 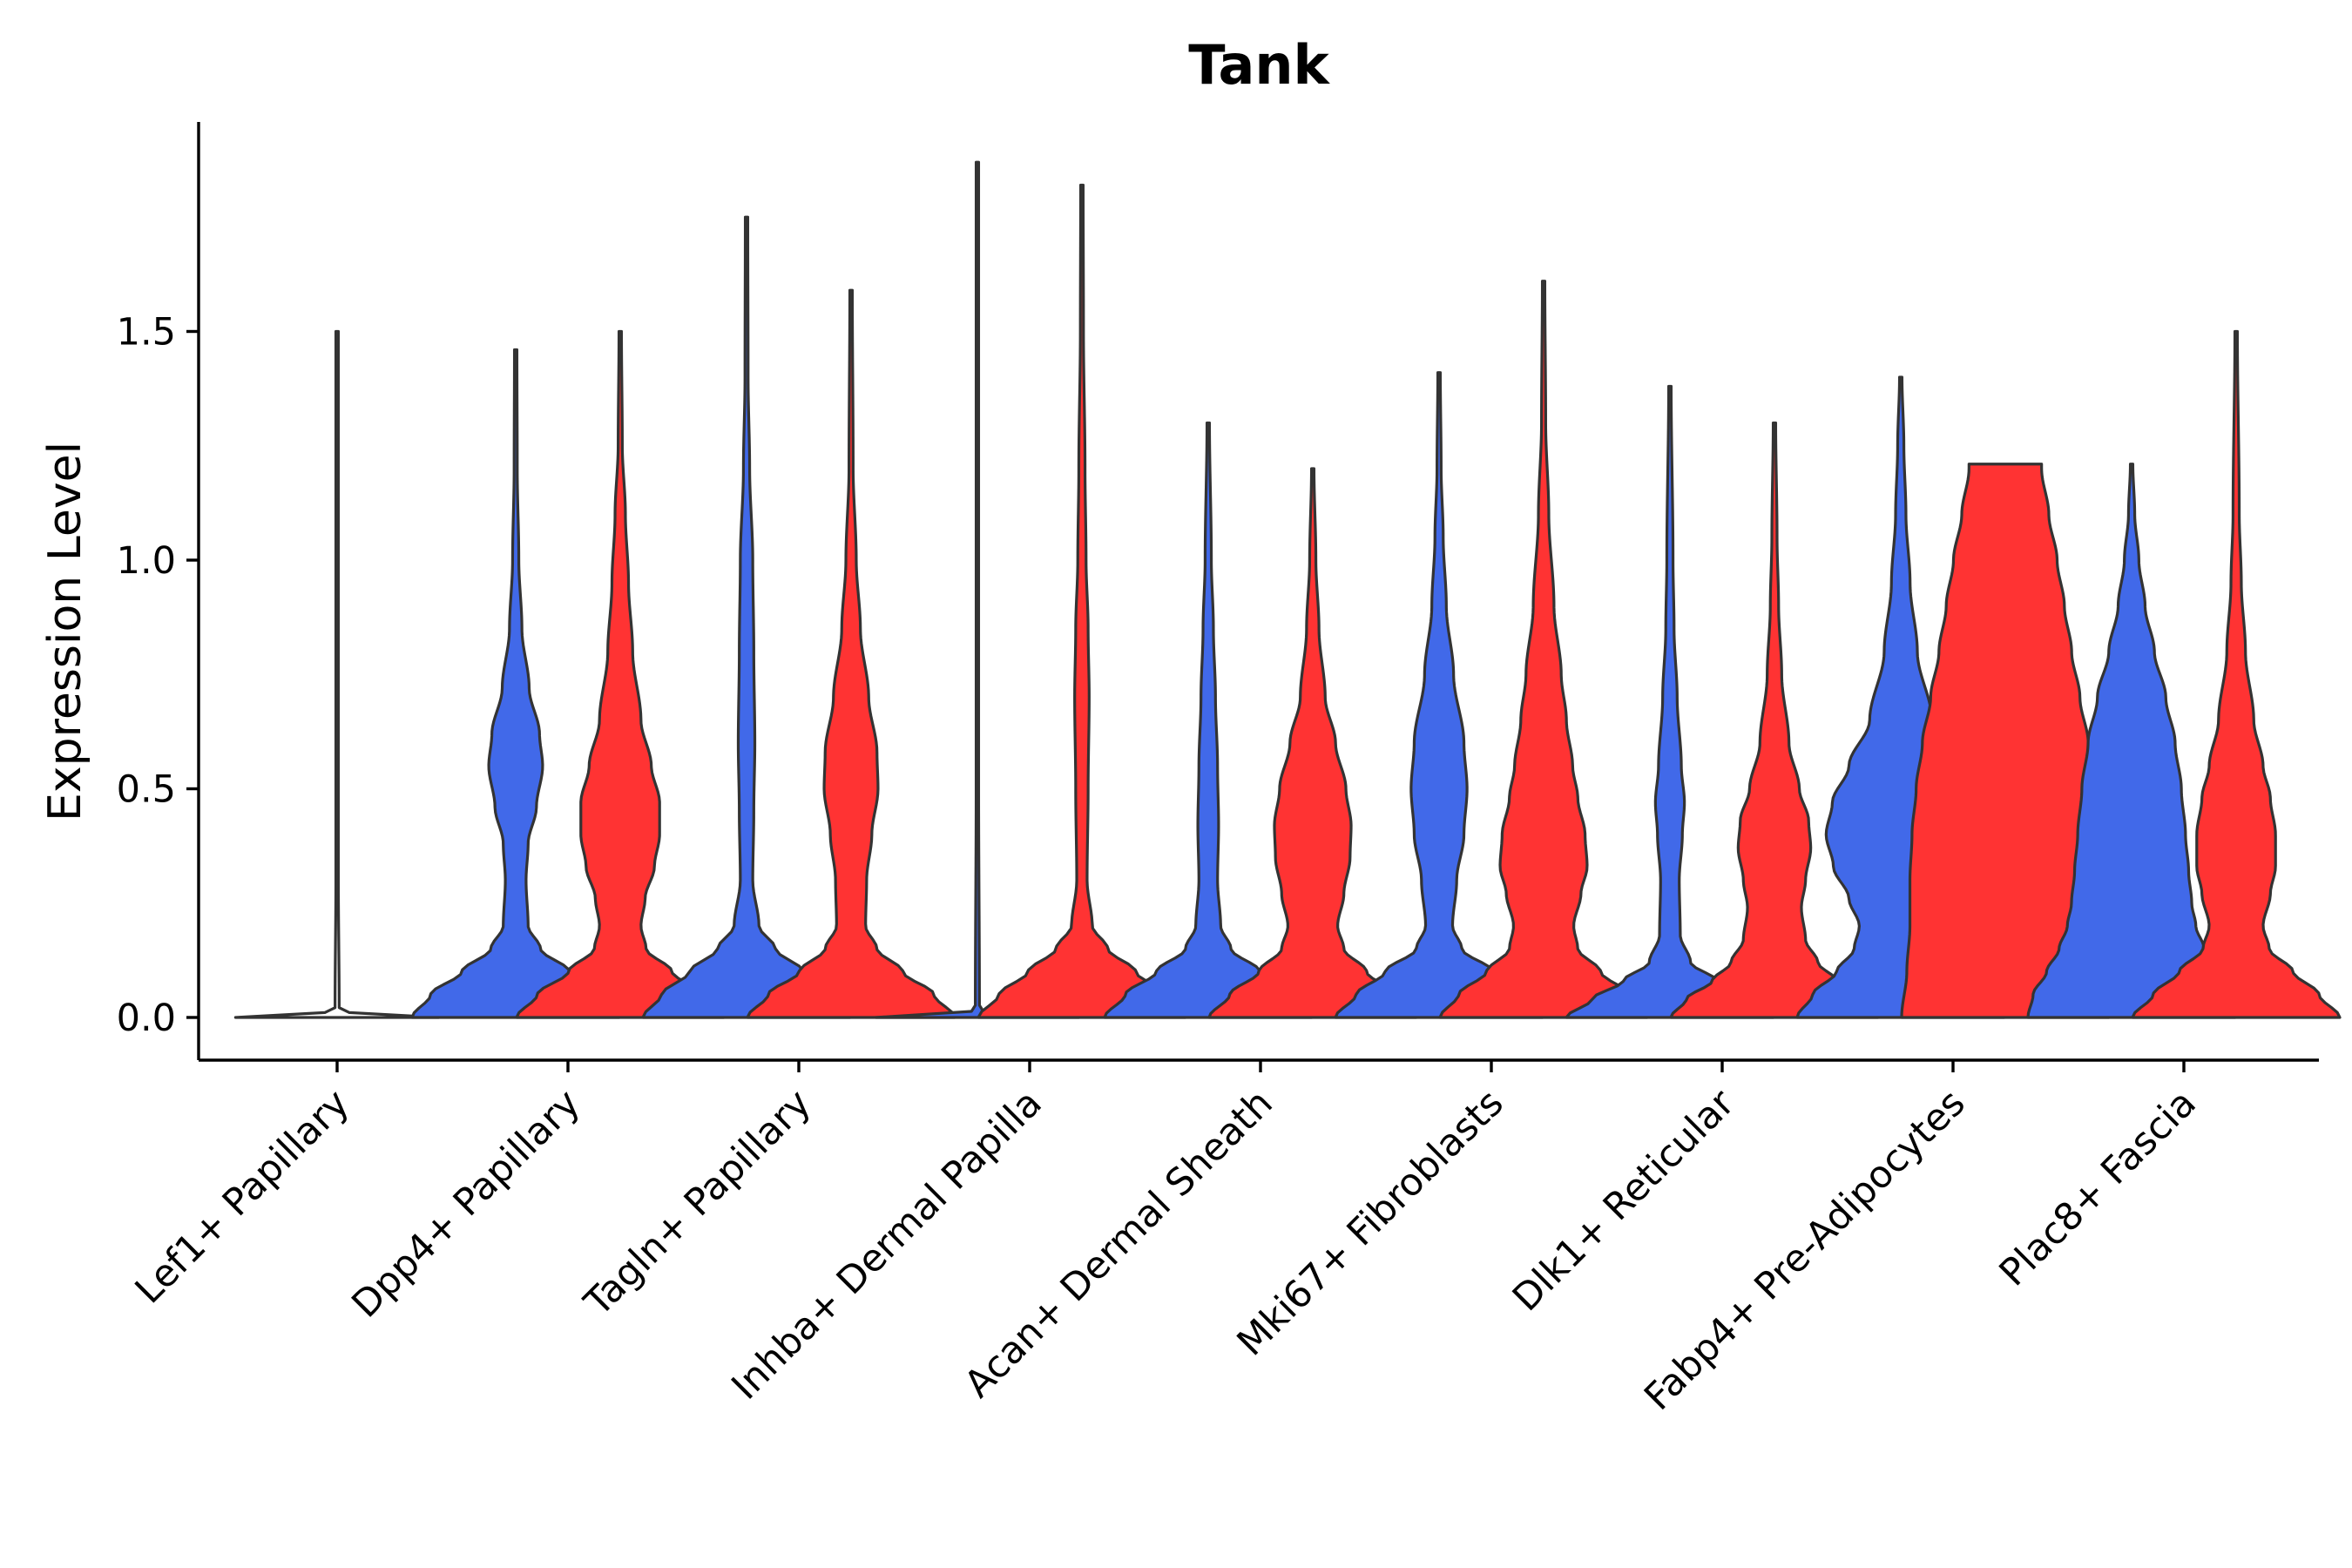 What do you see at coordinates (1259, 65) in the screenshot?
I see `chart-title: Tank` at bounding box center [1259, 65].